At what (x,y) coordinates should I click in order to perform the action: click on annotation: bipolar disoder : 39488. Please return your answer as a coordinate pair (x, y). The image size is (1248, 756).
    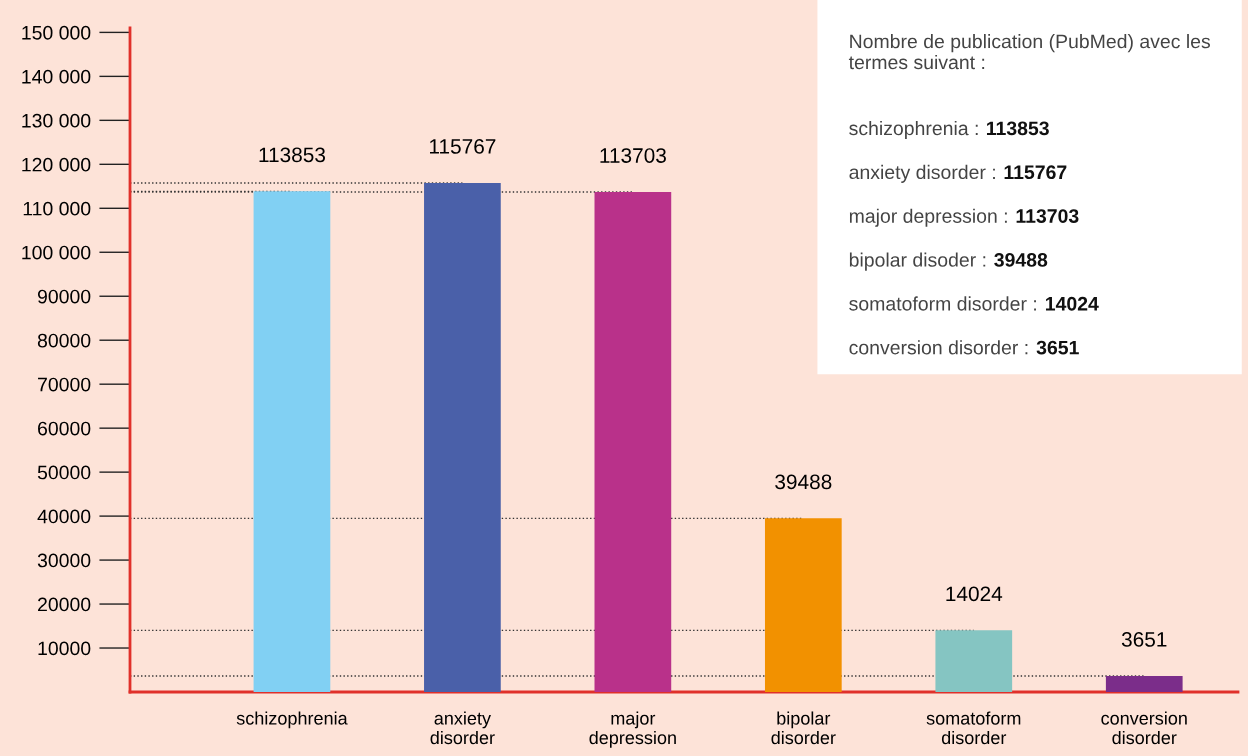
    Looking at the image, I should click on (948, 261).